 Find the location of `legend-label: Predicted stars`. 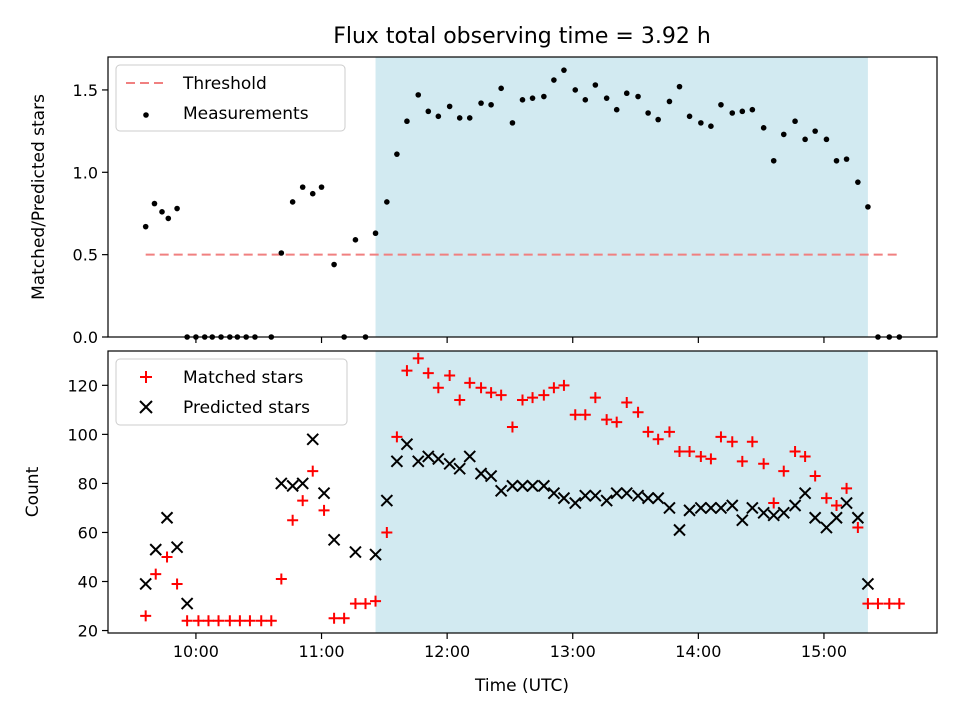

legend-label: Predicted stars is located at coordinates (246, 408).